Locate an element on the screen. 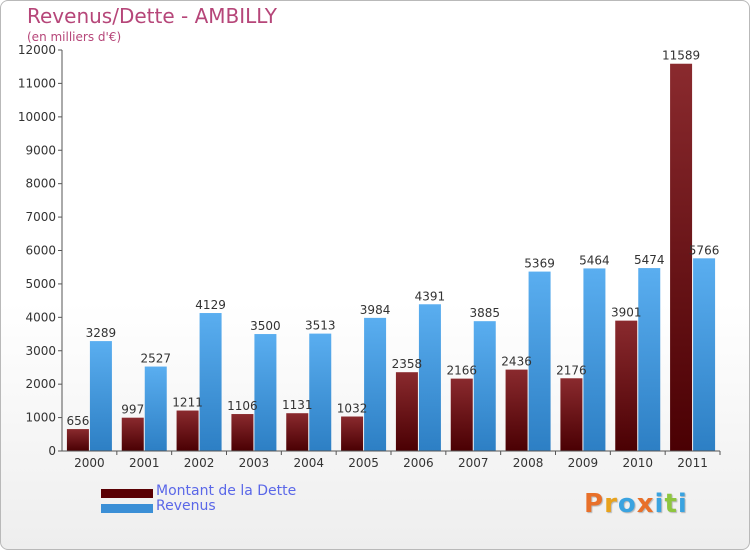 Image resolution: width=750 pixels, height=550 pixels. value-label-revenue: 5474 is located at coordinates (649, 260).